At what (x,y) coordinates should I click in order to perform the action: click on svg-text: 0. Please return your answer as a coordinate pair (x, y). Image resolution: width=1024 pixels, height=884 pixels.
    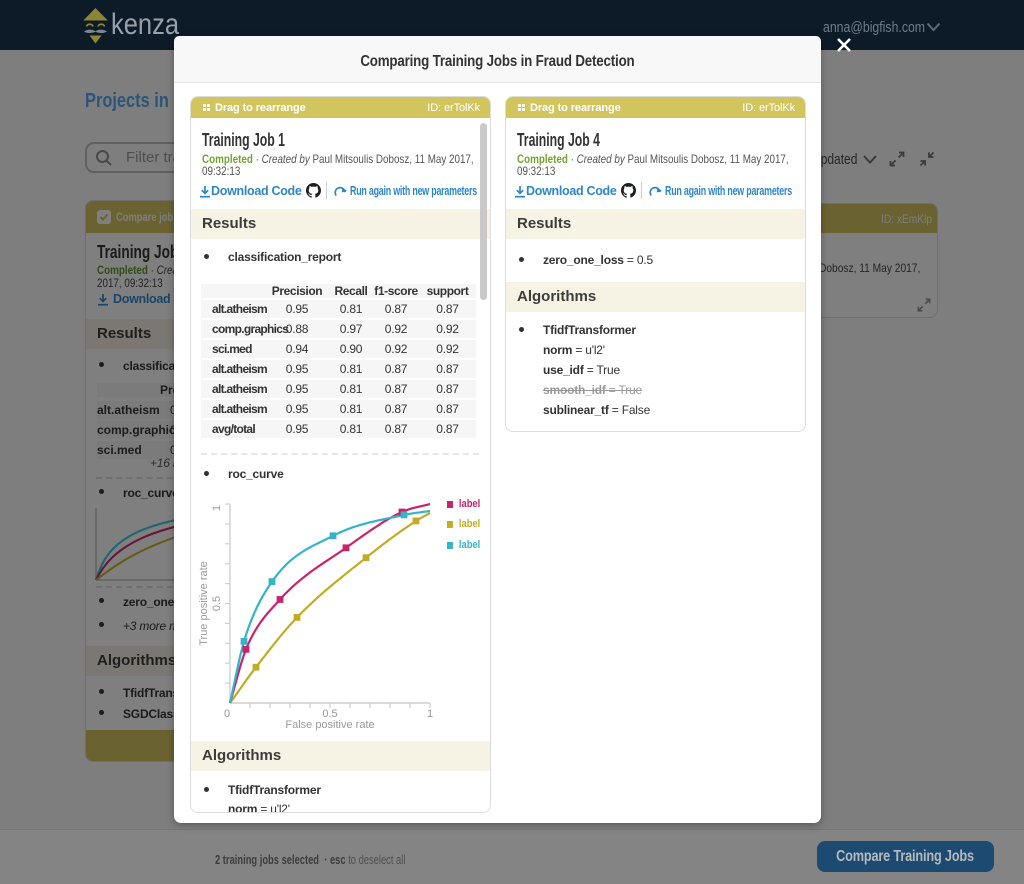
    Looking at the image, I should click on (227, 714).